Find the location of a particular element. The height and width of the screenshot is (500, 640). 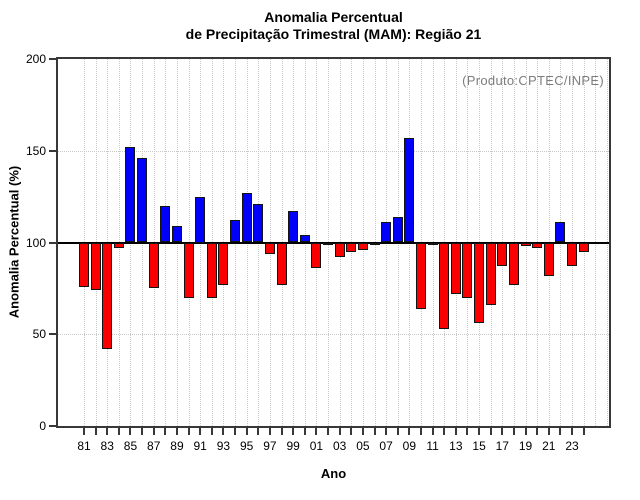

y-tick-label: 50 is located at coordinates (39, 334).